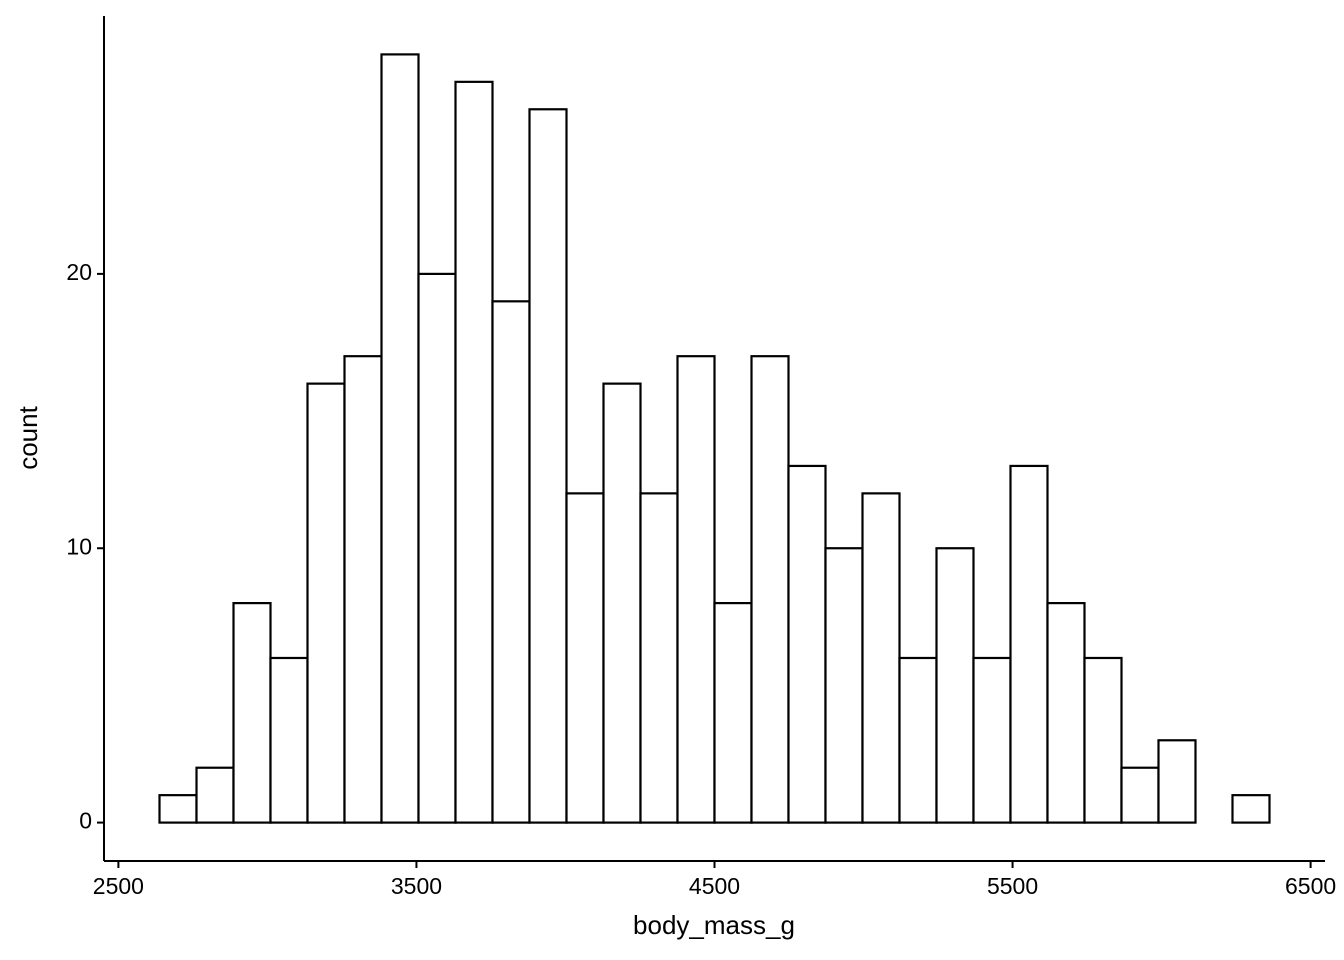 The width and height of the screenshot is (1344, 960). What do you see at coordinates (1012, 886) in the screenshot?
I see `x-tick-label: 5500` at bounding box center [1012, 886].